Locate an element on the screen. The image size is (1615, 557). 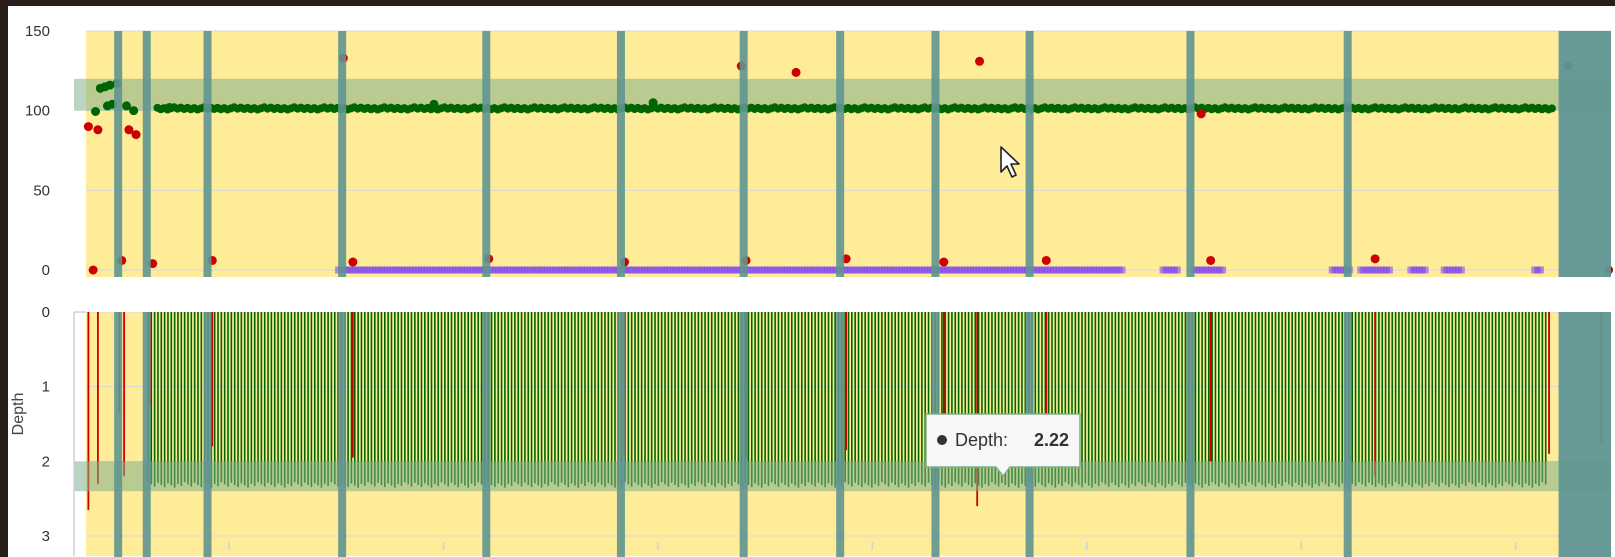
scatter-y-tick-label: 150 is located at coordinates (37, 31).